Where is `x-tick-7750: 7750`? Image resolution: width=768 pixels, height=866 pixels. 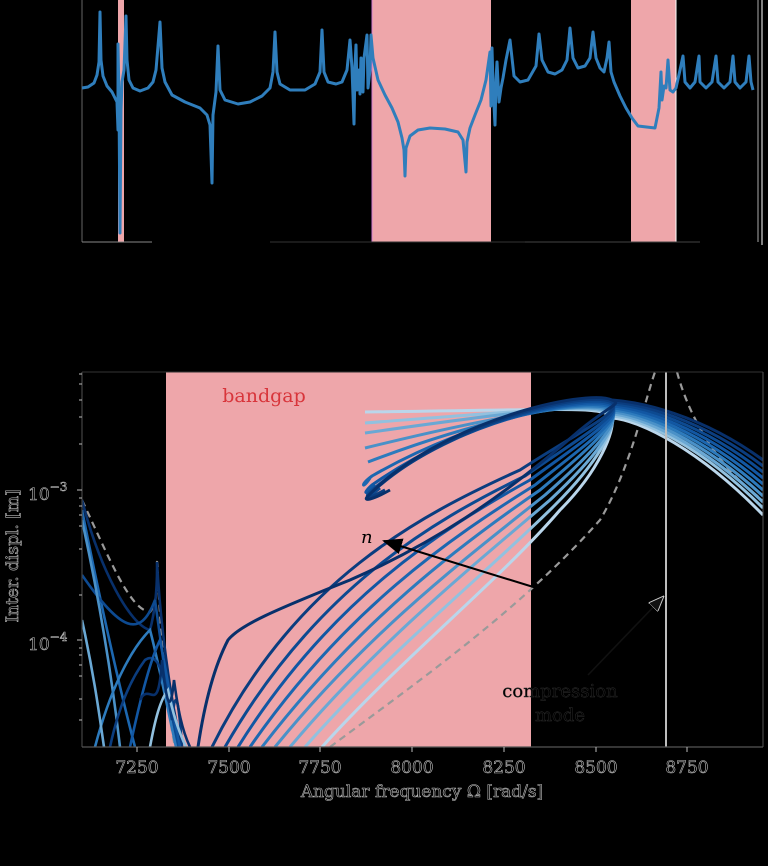 x-tick-7750: 7750 is located at coordinates (319, 768).